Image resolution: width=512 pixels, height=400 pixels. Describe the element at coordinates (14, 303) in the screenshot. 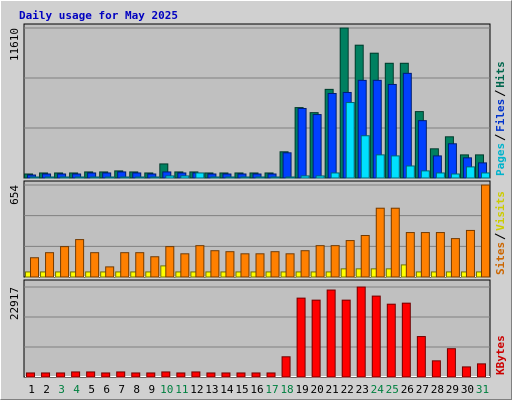

I see `y-tick-label: 22917` at that location.